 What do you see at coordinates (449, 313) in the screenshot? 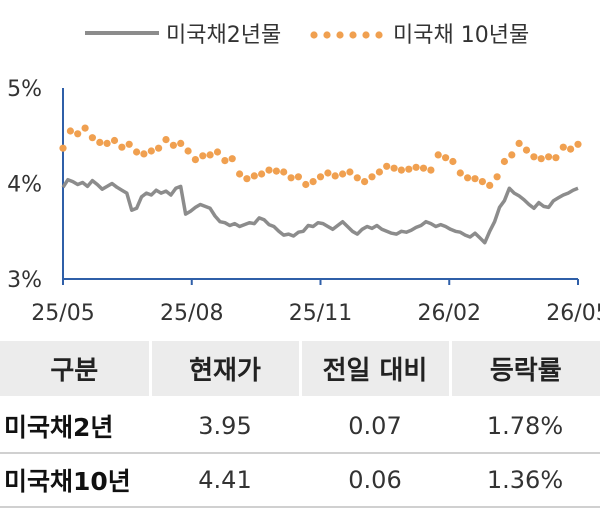
I see `x-tick-label: 26/02` at bounding box center [449, 313].